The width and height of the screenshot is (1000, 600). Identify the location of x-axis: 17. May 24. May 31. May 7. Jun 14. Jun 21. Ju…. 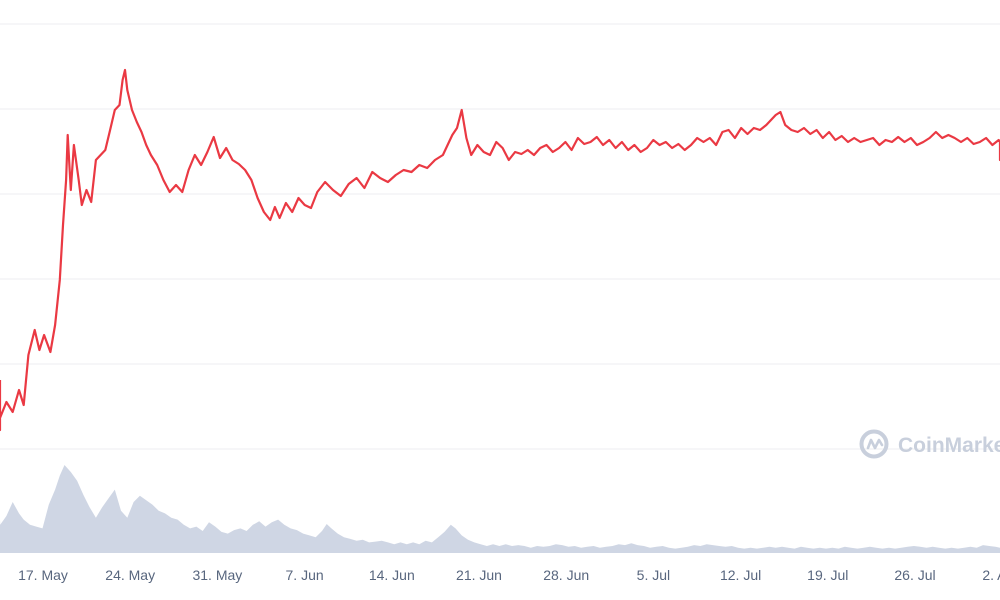
(509, 575).